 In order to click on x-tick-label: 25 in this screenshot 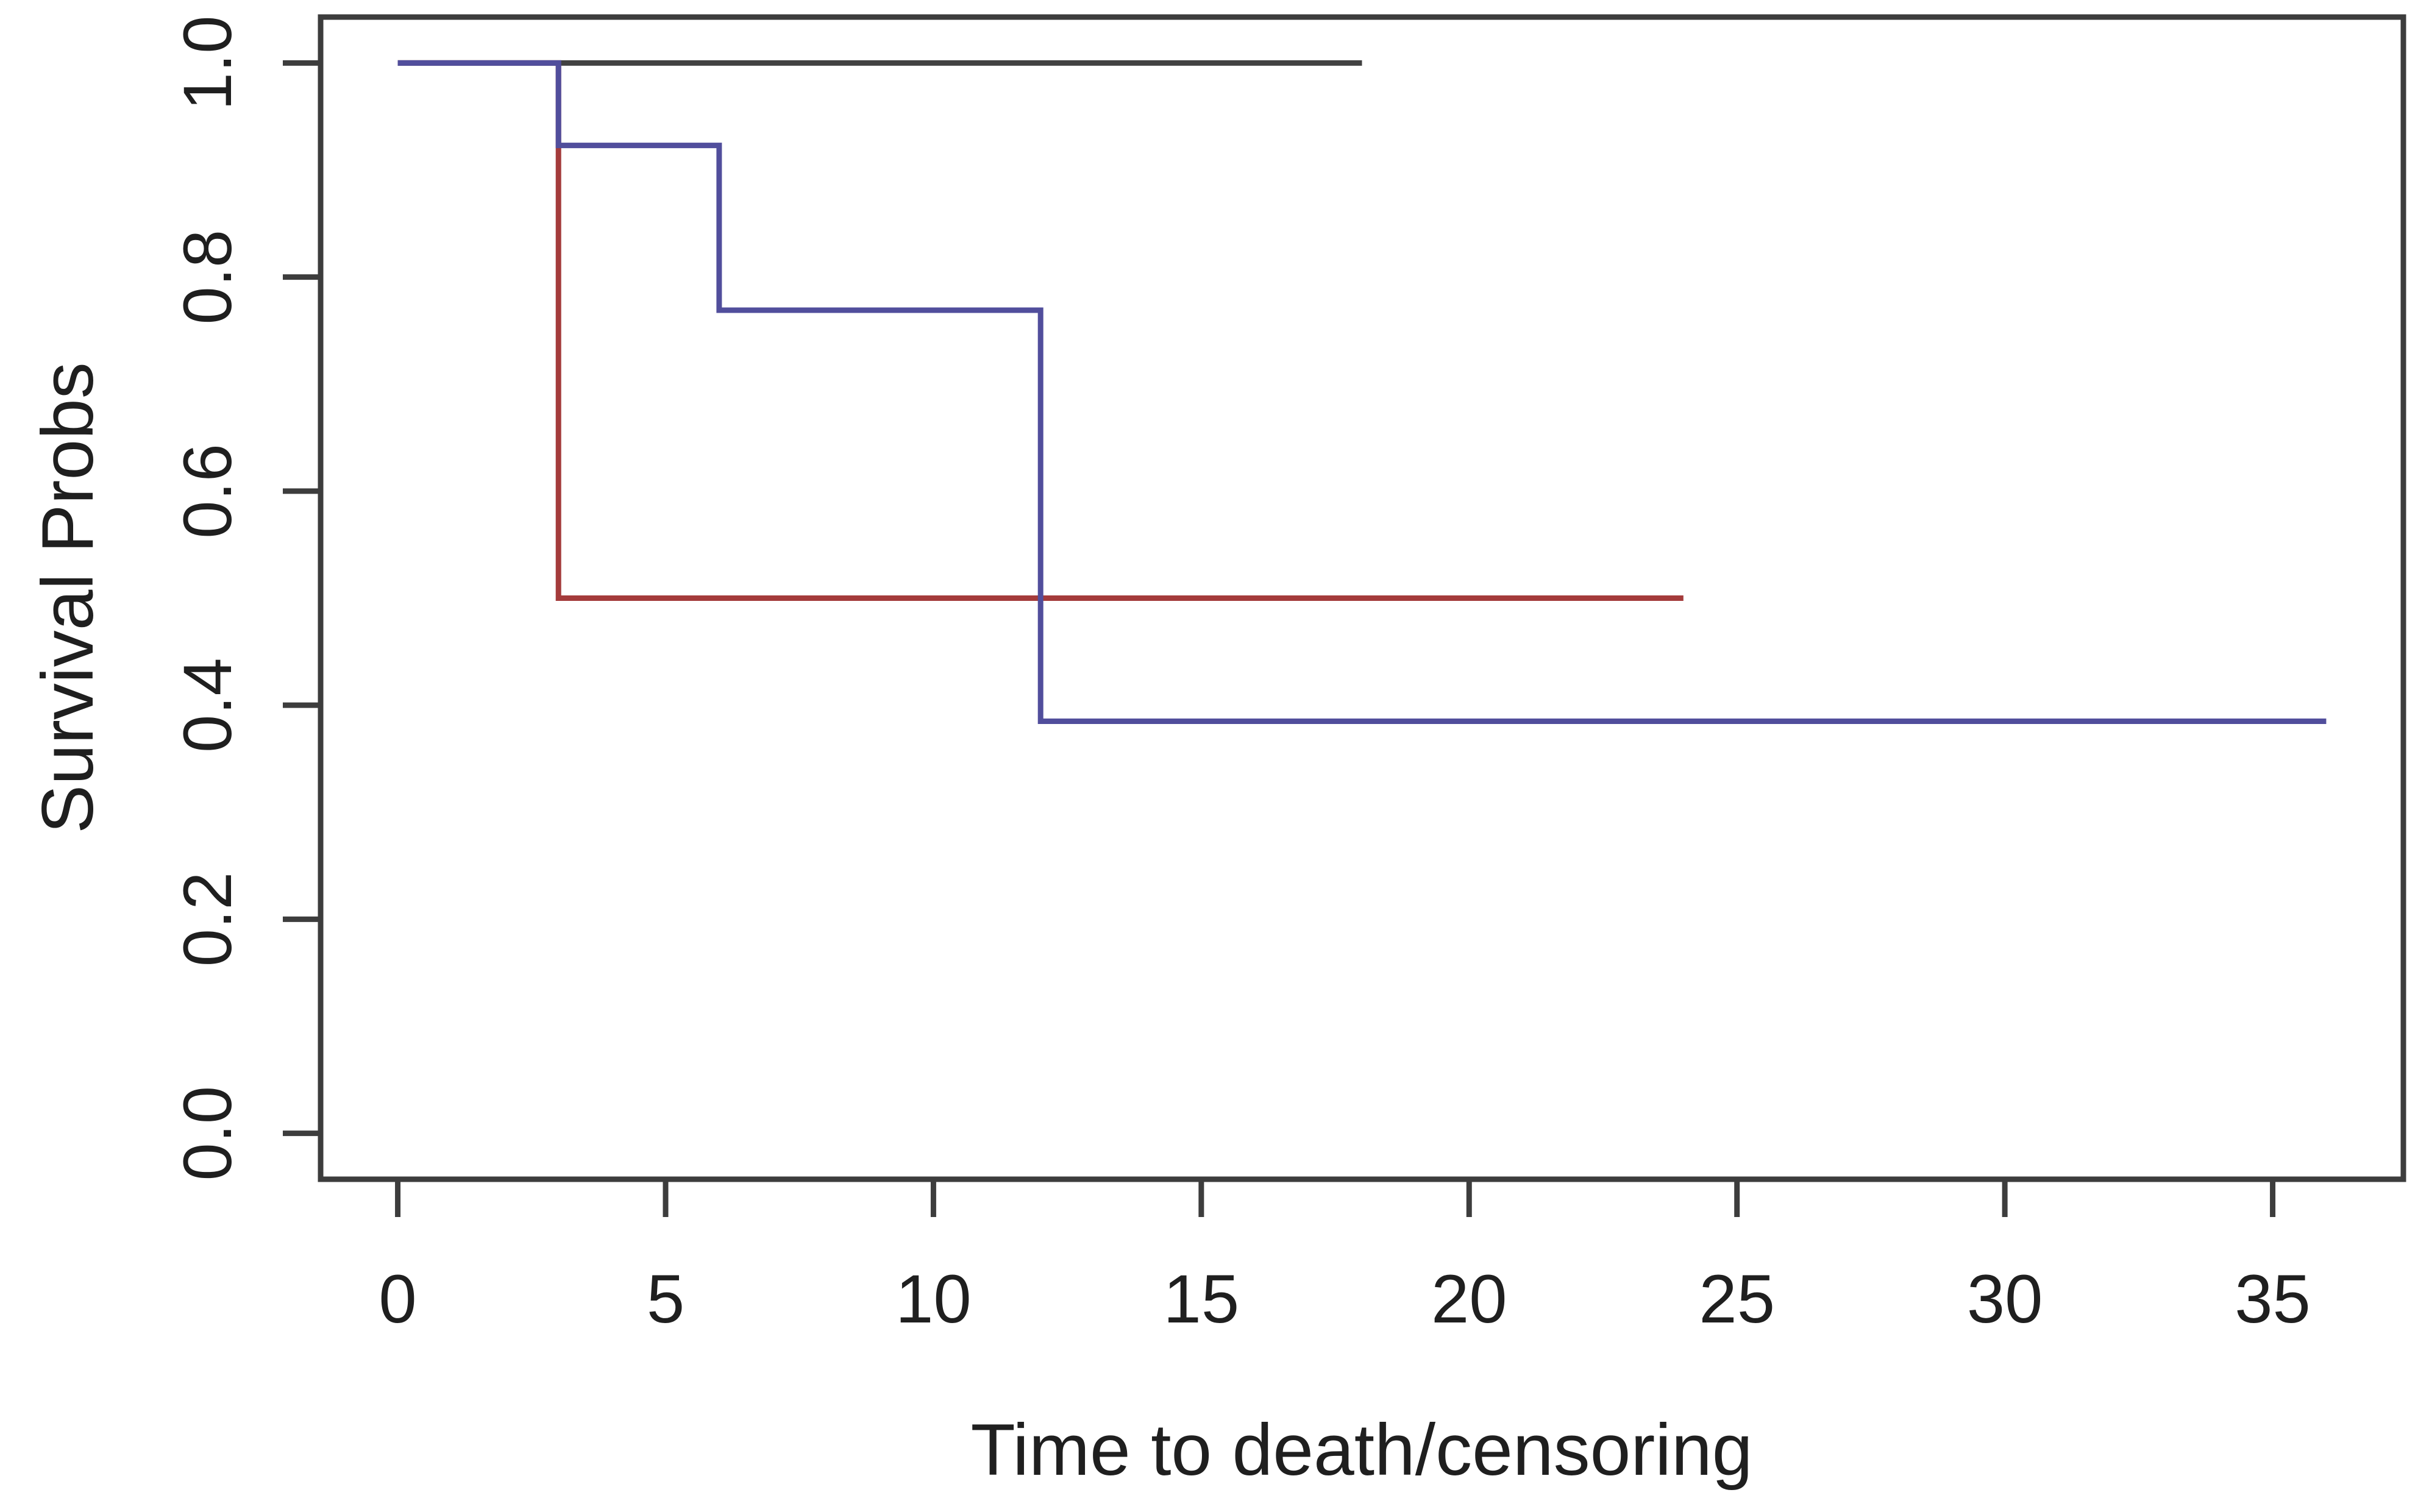, I will do `click(1737, 1299)`.